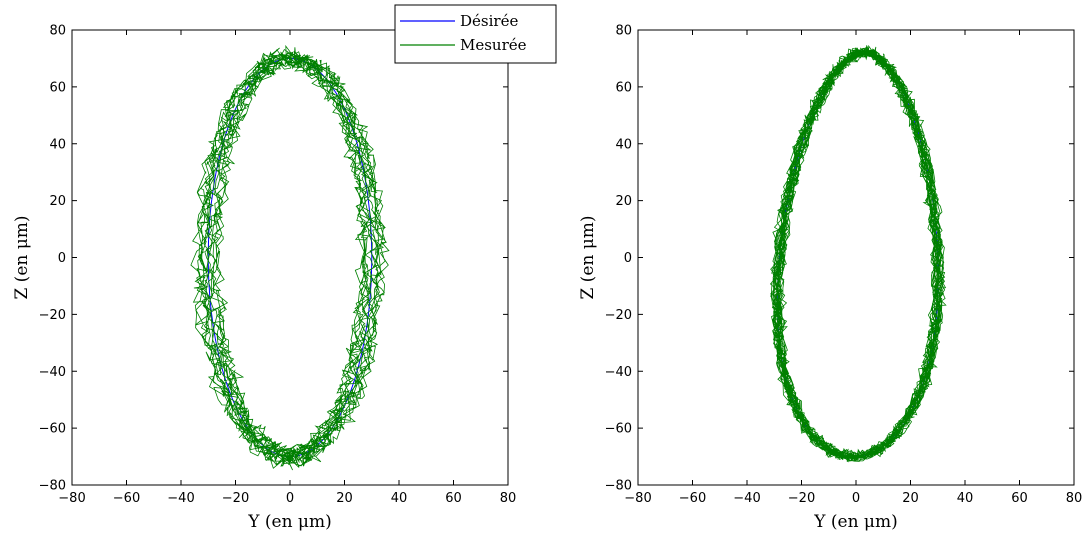  What do you see at coordinates (493, 45) in the screenshot?
I see `legend-label: Mesurée` at bounding box center [493, 45].